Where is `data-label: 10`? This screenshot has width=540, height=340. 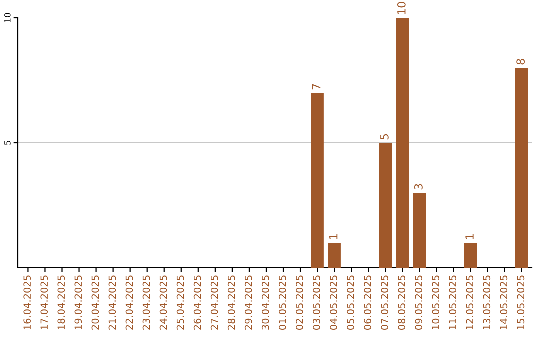
data-label: 10 is located at coordinates (401, 8).